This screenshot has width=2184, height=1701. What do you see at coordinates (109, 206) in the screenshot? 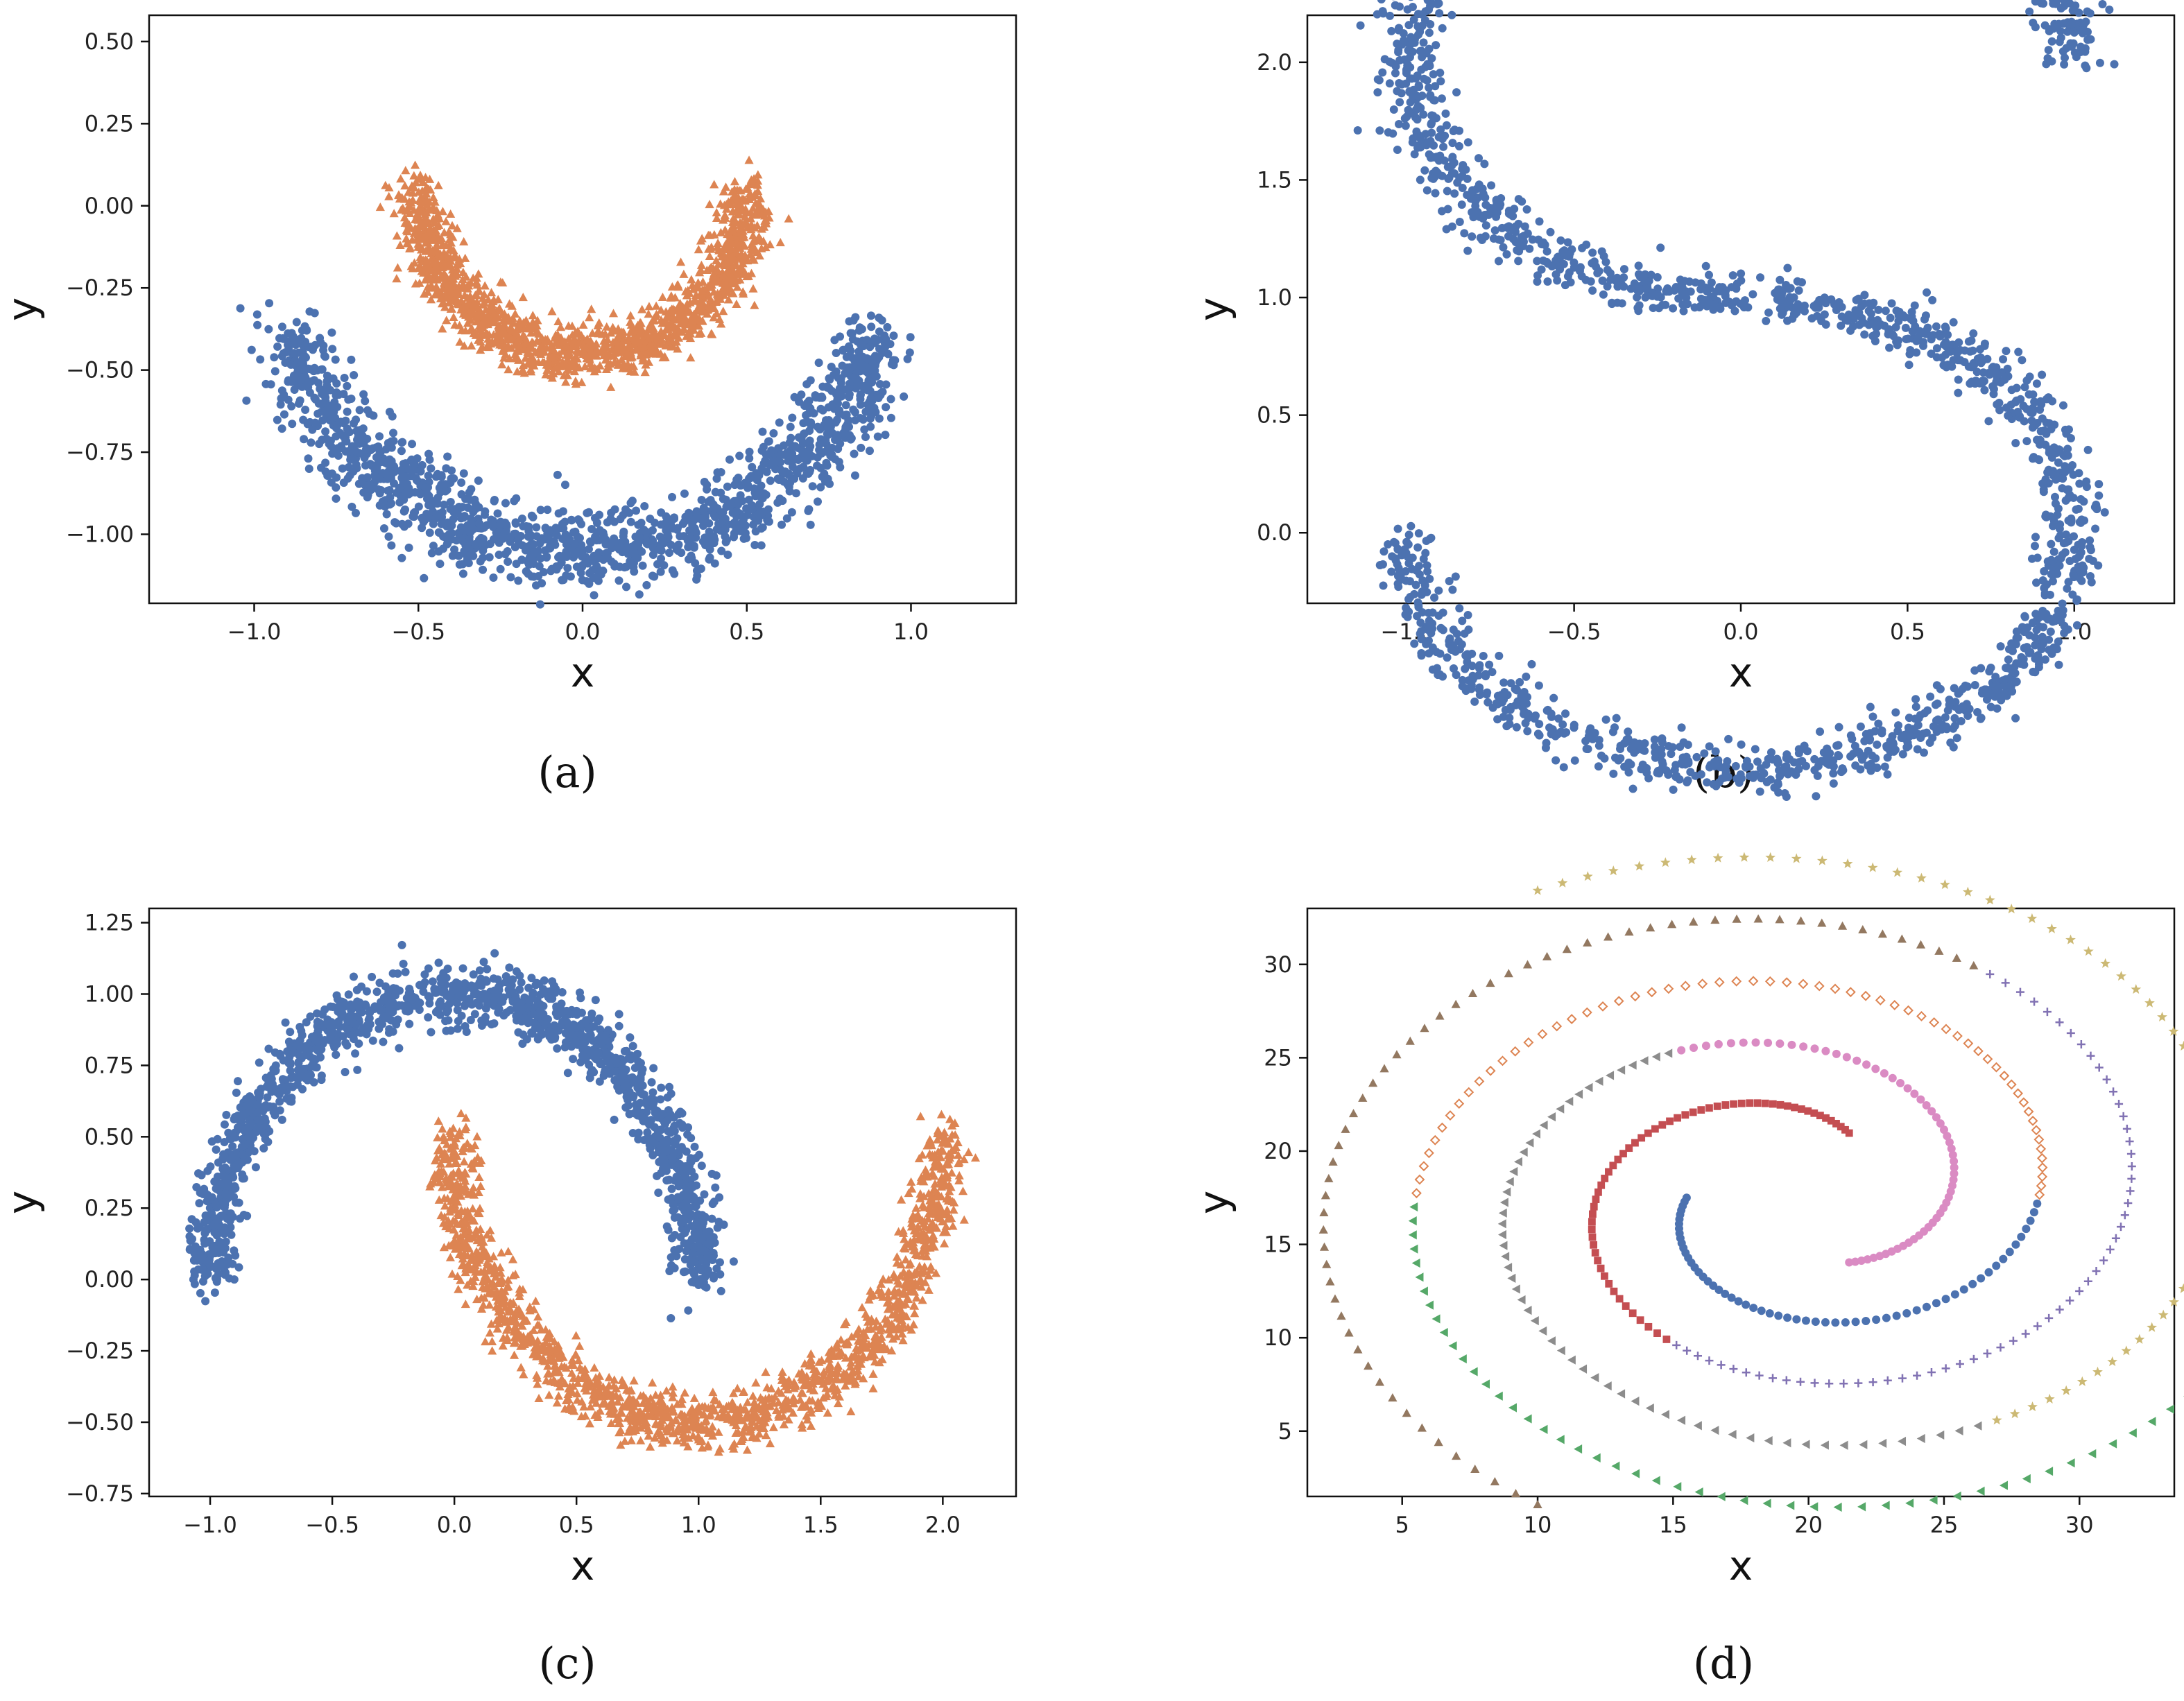
I see `y-tick-label: 0.00` at bounding box center [109, 206].